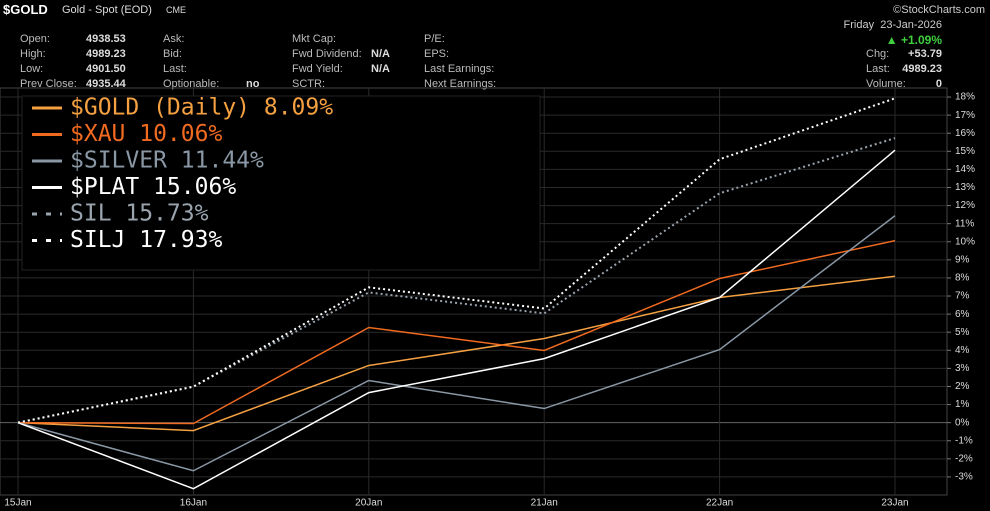 The height and width of the screenshot is (511, 990). What do you see at coordinates (962, 350) in the screenshot?
I see `y-tick-label: 4%` at bounding box center [962, 350].